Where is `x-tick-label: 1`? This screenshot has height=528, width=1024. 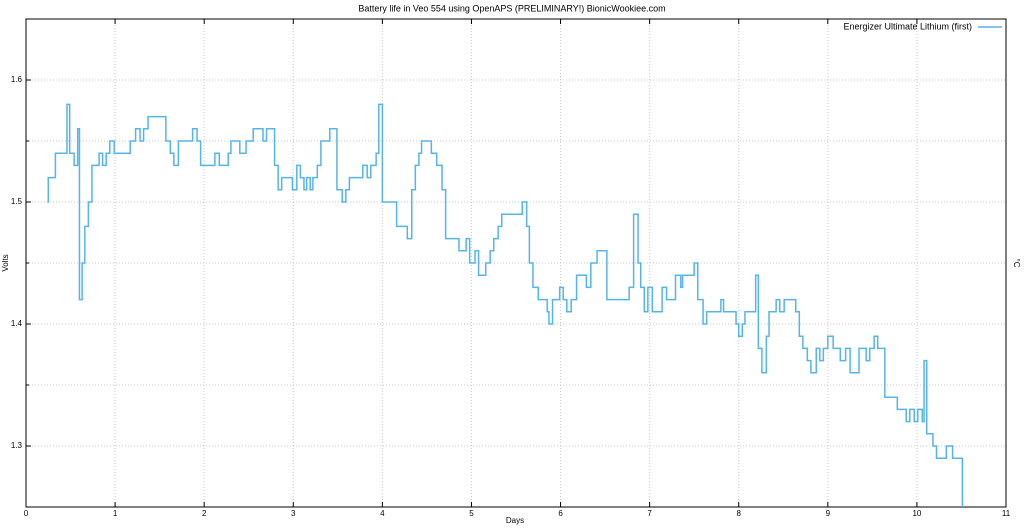
x-tick-label: 1 is located at coordinates (115, 513).